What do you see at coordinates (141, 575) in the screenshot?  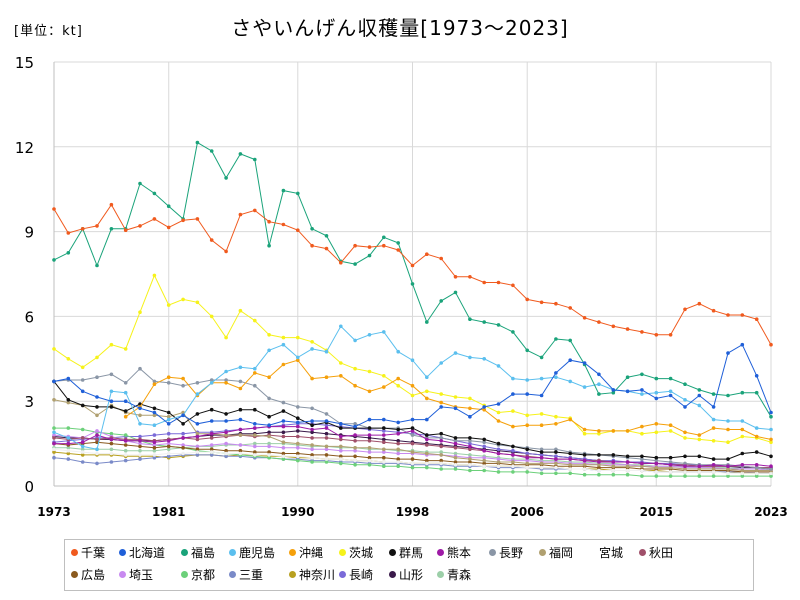 I see `legend-label: 埼玉` at bounding box center [141, 575].